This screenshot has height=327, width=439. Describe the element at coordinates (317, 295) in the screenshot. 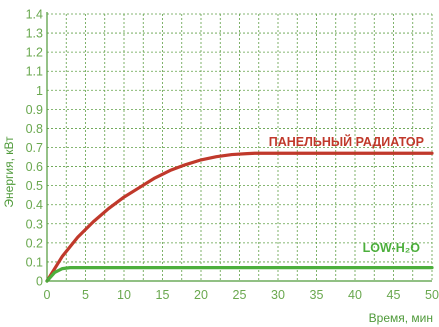

I see `x-tick-label: 35` at that location.